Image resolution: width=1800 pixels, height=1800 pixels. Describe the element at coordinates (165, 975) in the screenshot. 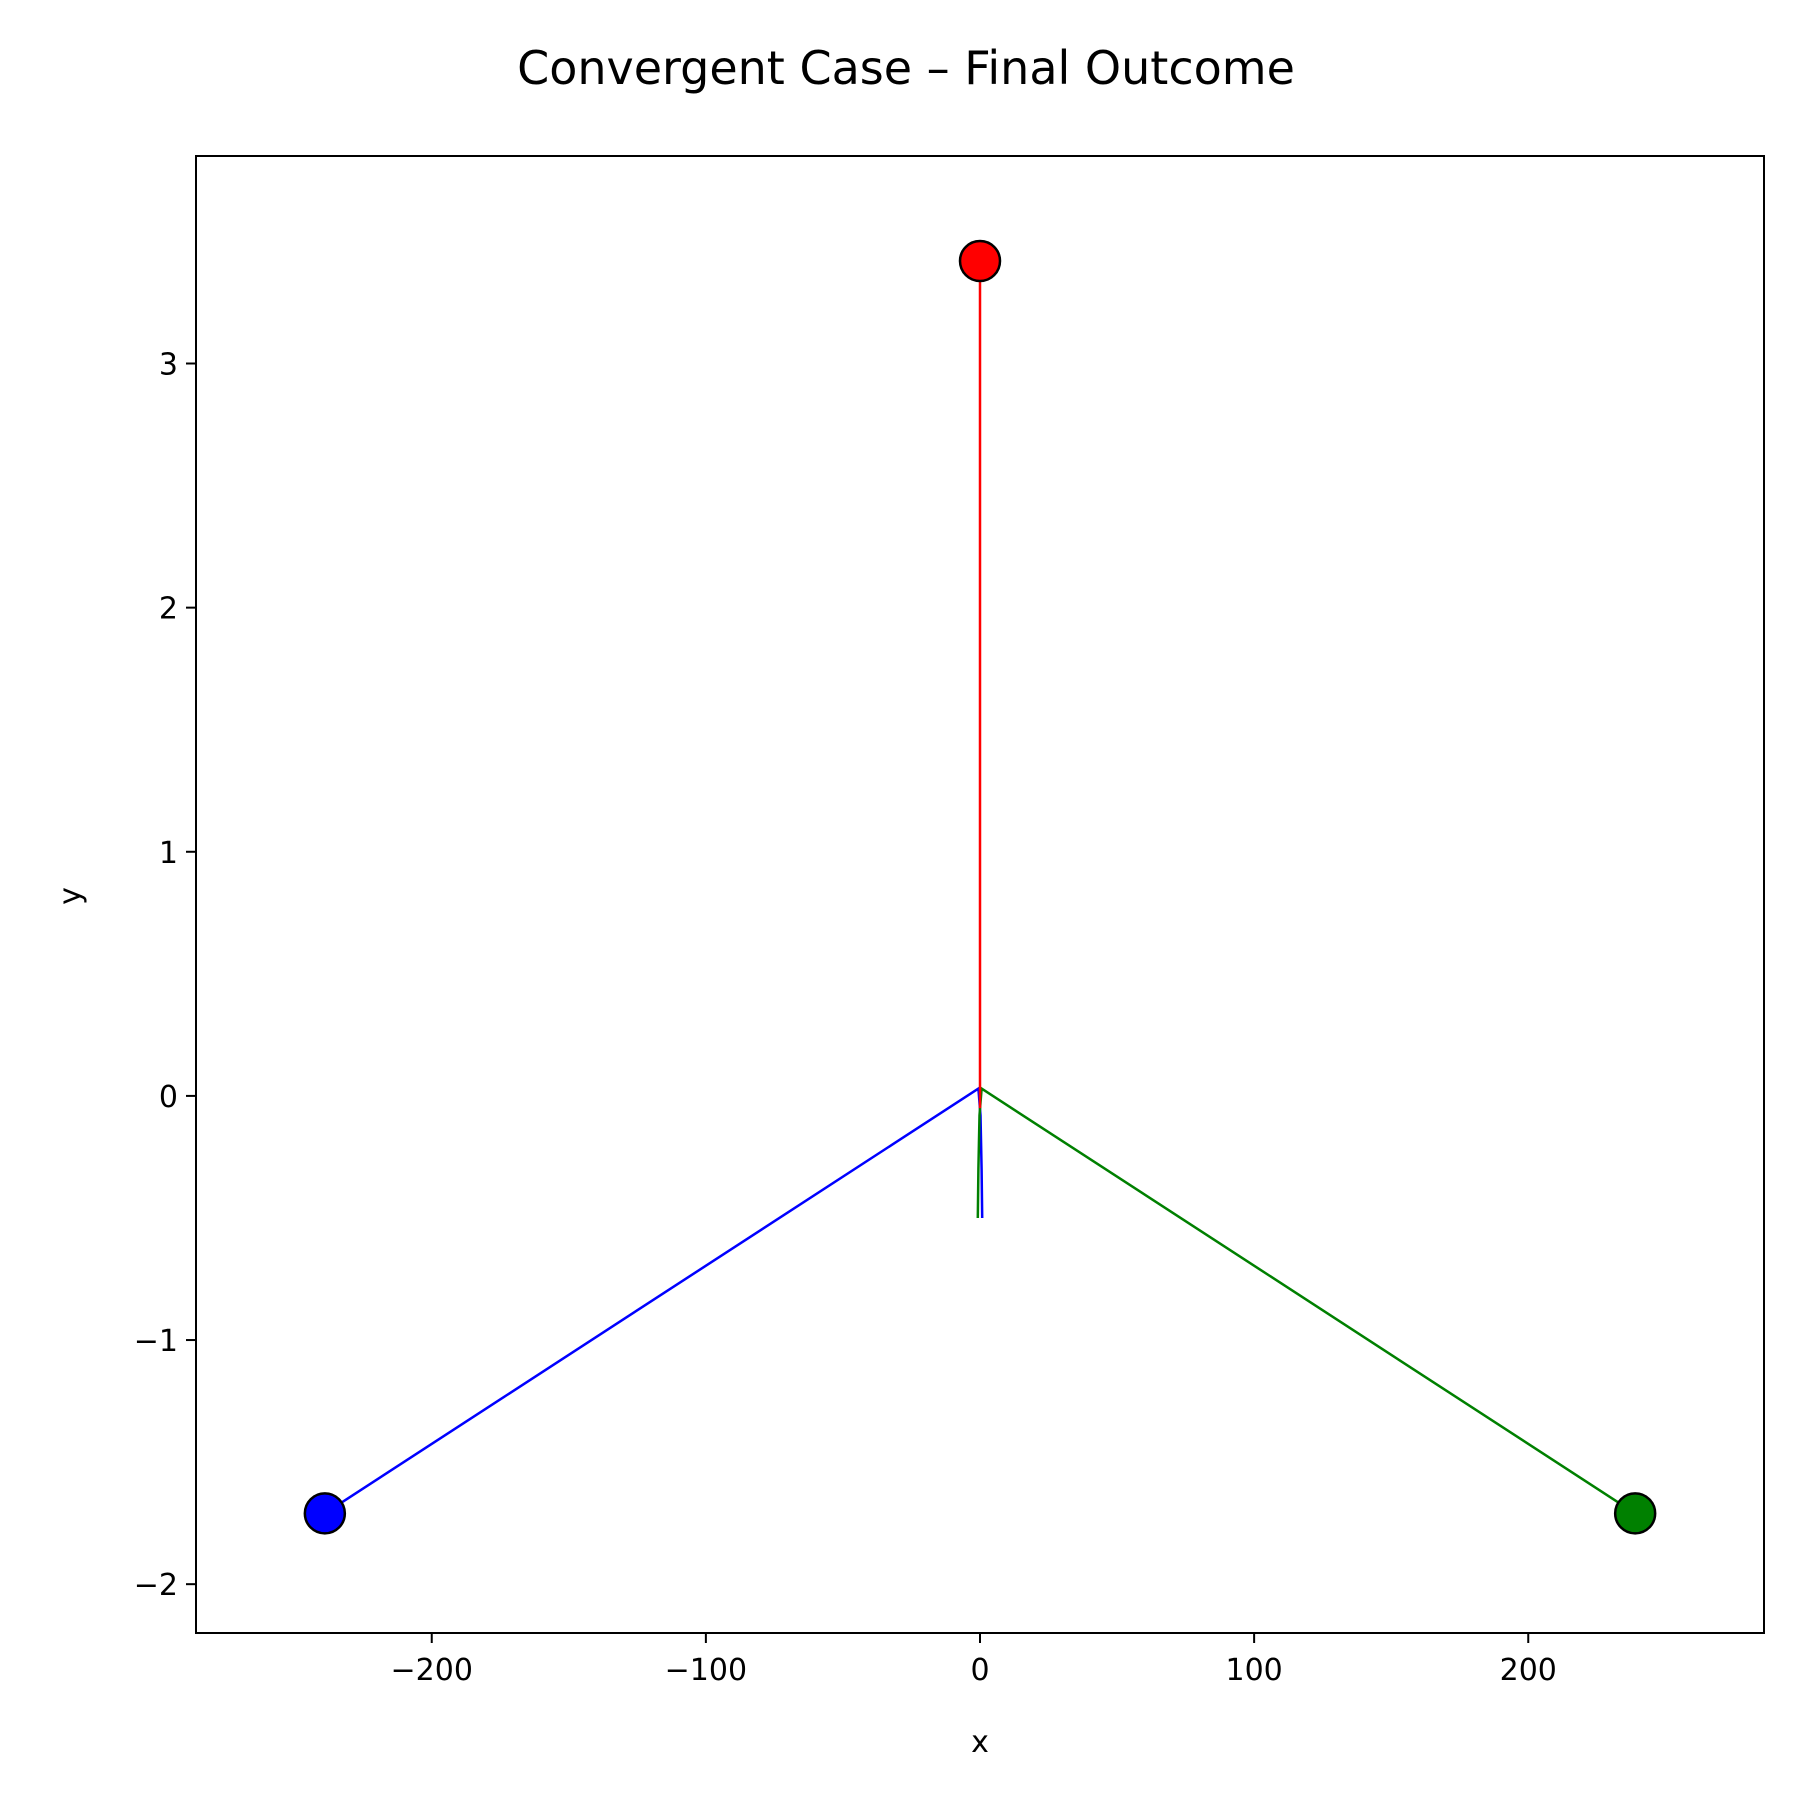

I see `y-axis-ticks: −2 −1 0 1 2 3` at that location.